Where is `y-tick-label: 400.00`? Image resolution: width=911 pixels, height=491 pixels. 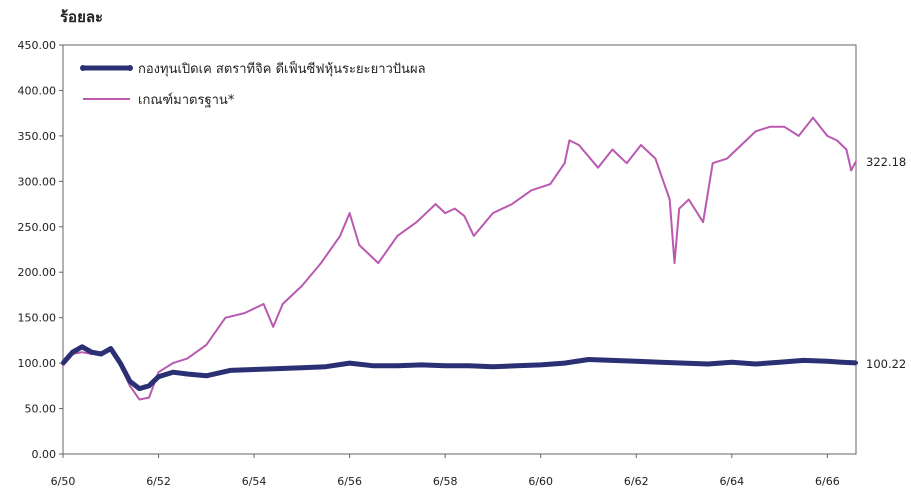 y-tick-label: 400.00 is located at coordinates (37, 90).